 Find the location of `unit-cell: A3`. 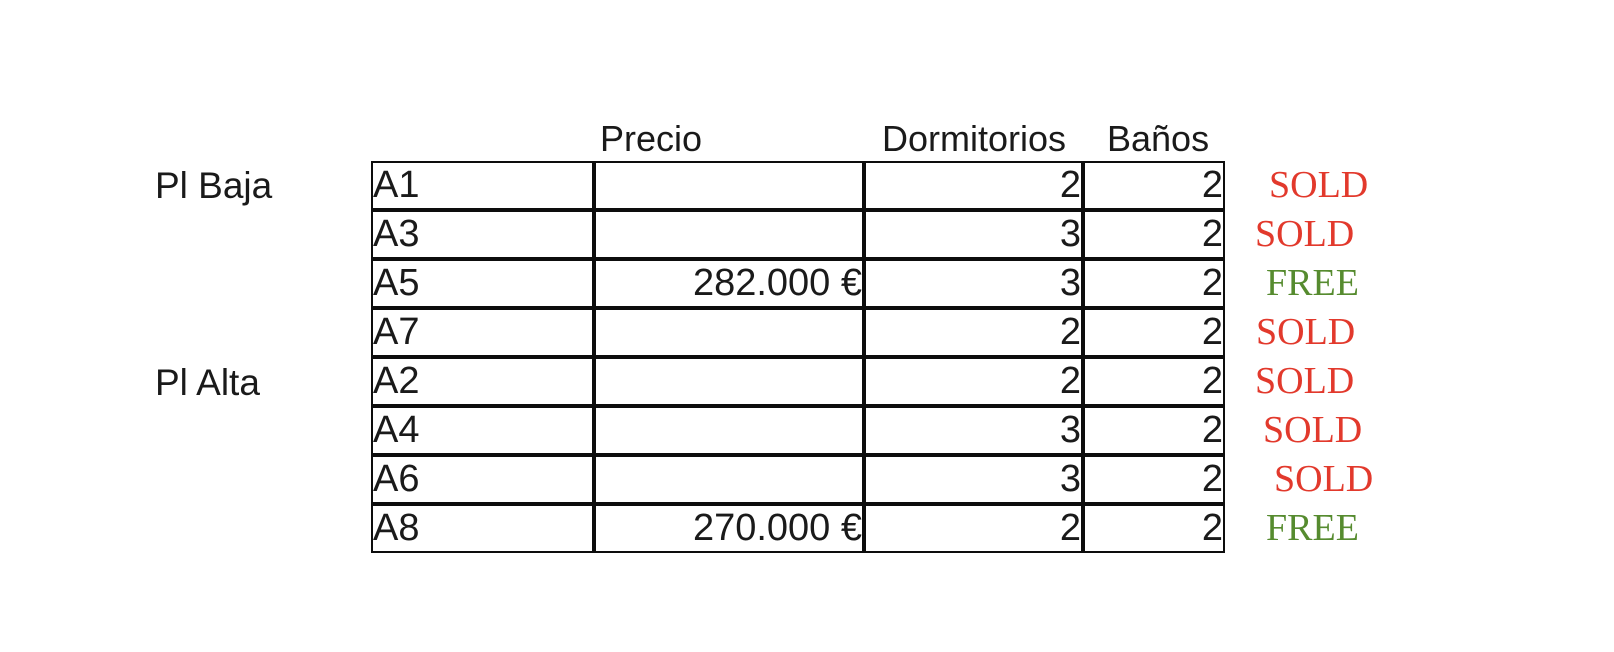

unit-cell: A3 is located at coordinates (482, 234).